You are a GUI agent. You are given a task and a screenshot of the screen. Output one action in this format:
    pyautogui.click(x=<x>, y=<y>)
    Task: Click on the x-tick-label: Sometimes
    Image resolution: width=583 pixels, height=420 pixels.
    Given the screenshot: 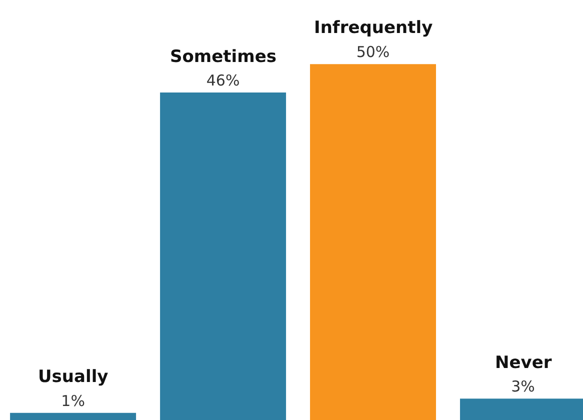 What is the action you would take?
    pyautogui.click(x=223, y=57)
    